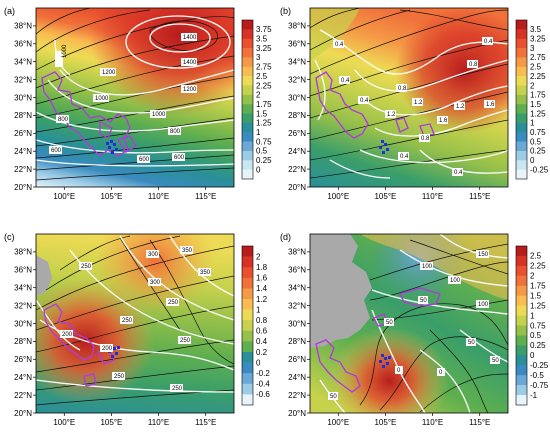 This screenshot has width=550, height=442. I want to click on panel-c-label: (c), so click(9, 237).